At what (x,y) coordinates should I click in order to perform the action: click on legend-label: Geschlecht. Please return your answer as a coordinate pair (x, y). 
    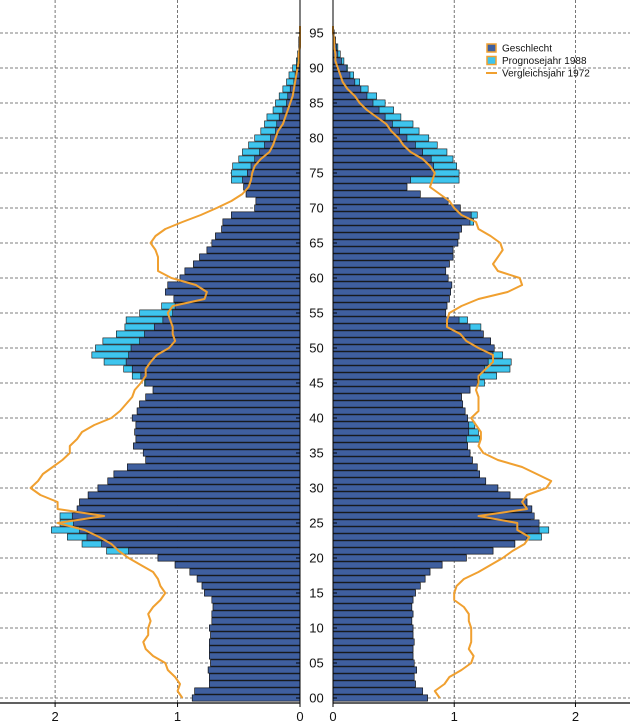
    Looking at the image, I should click on (527, 49).